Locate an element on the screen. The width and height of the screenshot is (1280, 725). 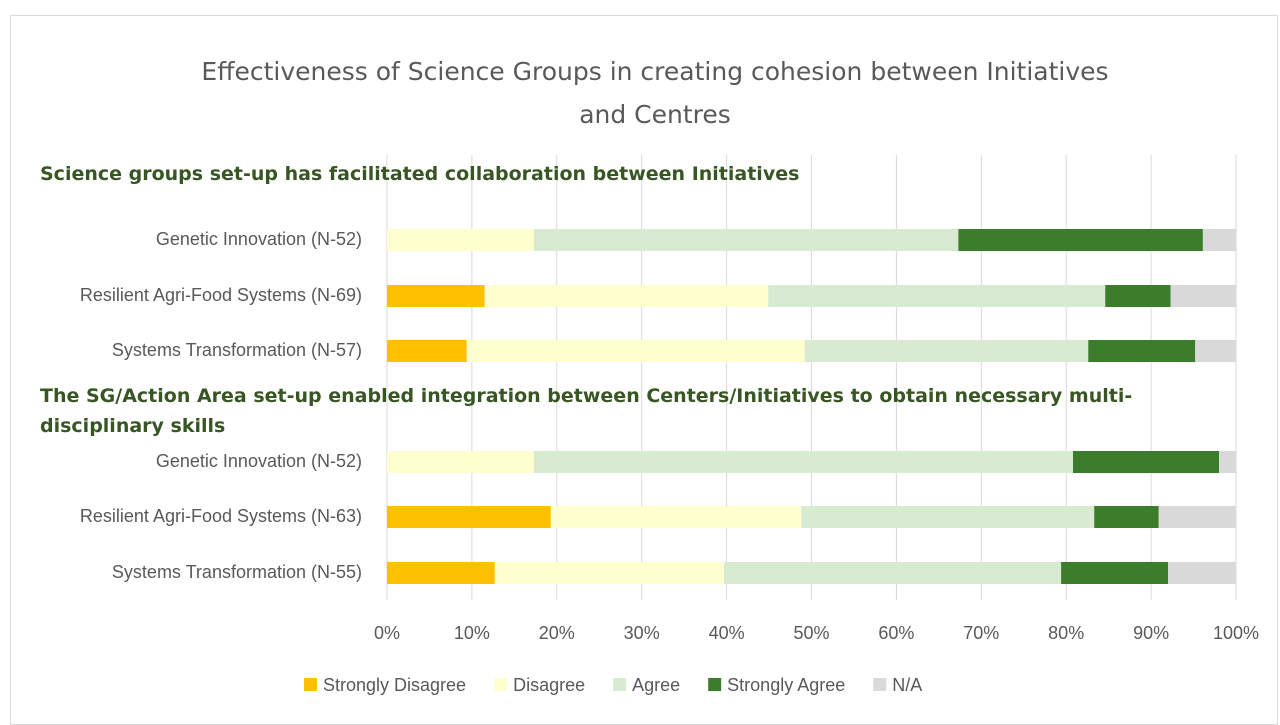
x-tick-label: 80% is located at coordinates (1066, 633).